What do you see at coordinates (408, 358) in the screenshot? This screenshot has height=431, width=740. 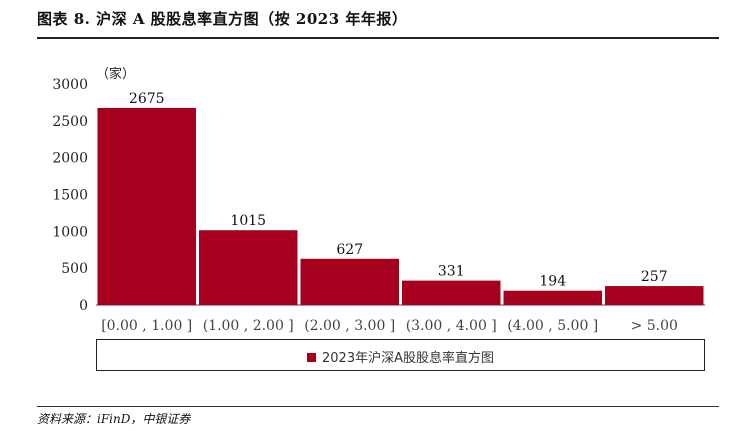 I see `legend-label: 2023年沪深A股股息率直方图` at bounding box center [408, 358].